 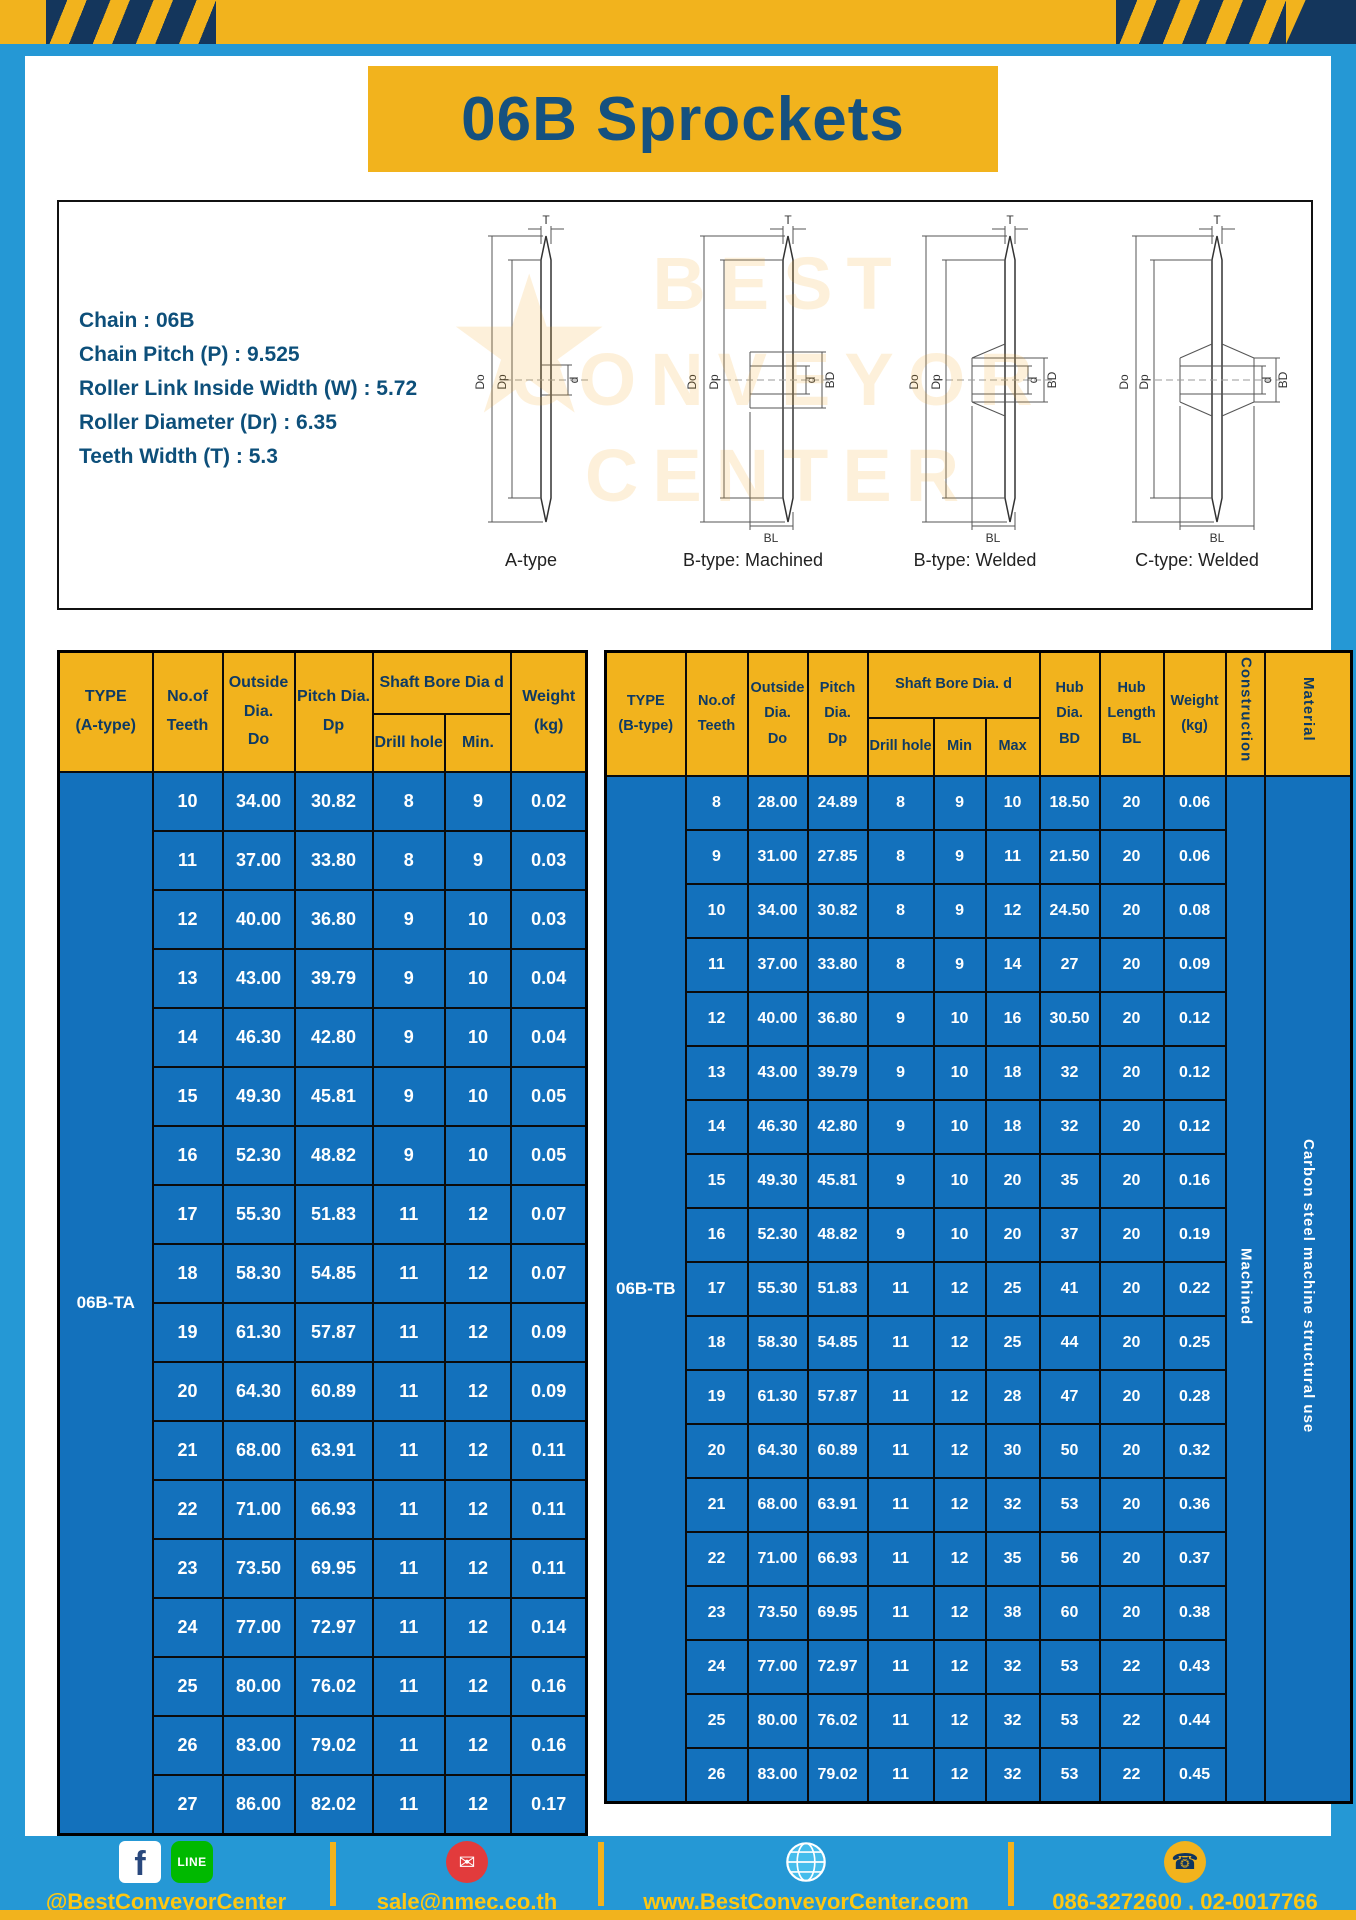 I want to click on table-cell: 33.80, so click(x=333, y=860).